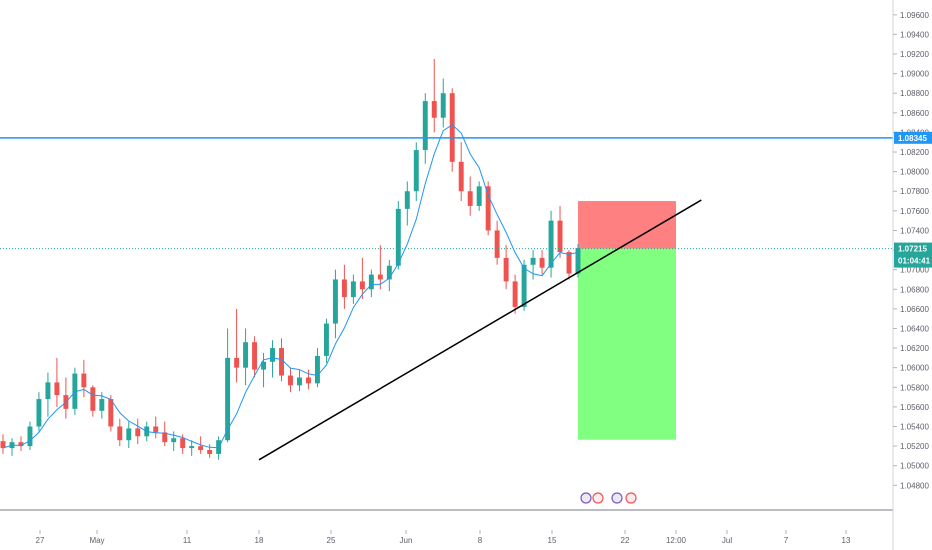  I want to click on price-tick-label: 1.05000, so click(914, 466).